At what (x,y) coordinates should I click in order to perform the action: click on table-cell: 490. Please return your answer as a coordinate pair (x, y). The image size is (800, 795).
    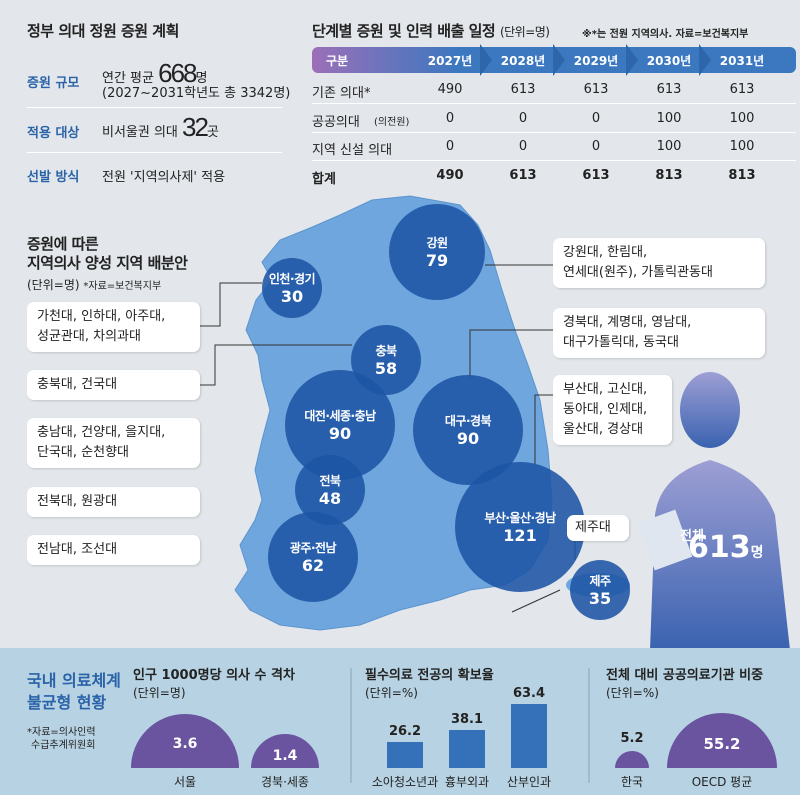
    Looking at the image, I should click on (450, 89).